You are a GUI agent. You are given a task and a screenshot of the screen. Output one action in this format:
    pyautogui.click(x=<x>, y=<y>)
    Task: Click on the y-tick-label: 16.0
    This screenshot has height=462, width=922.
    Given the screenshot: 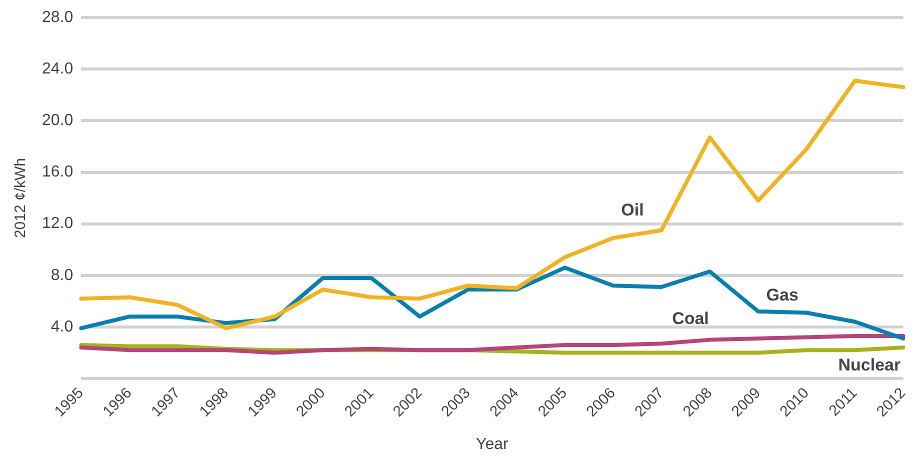 What is the action you would take?
    pyautogui.click(x=58, y=172)
    